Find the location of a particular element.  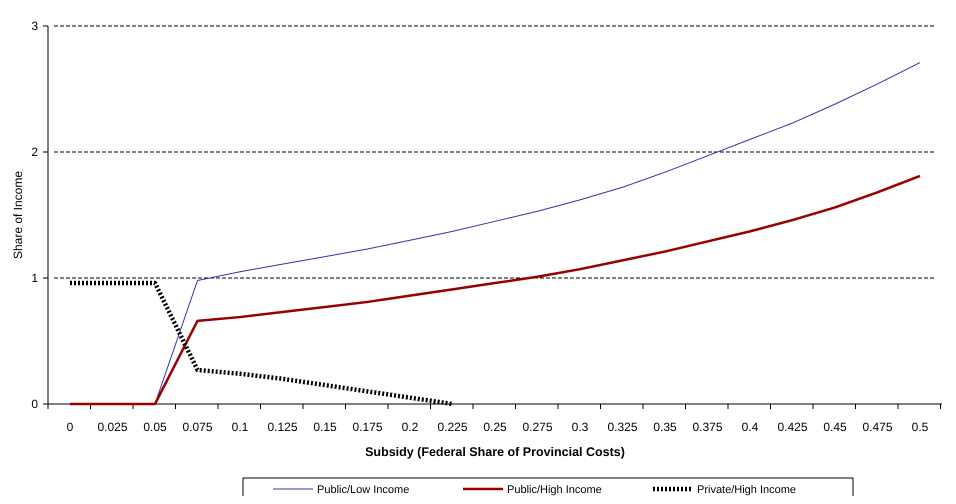

x-tick-label: 0.025 is located at coordinates (112, 427).